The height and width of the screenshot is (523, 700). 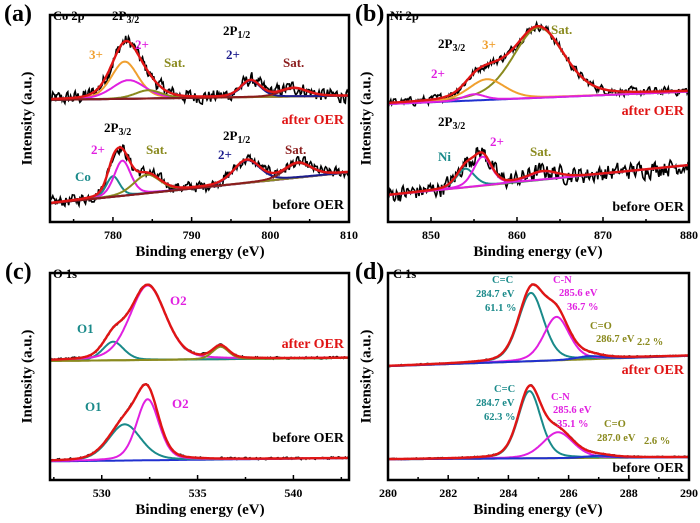 I want to click on peak-percent: 2.6 %, so click(x=657, y=441).